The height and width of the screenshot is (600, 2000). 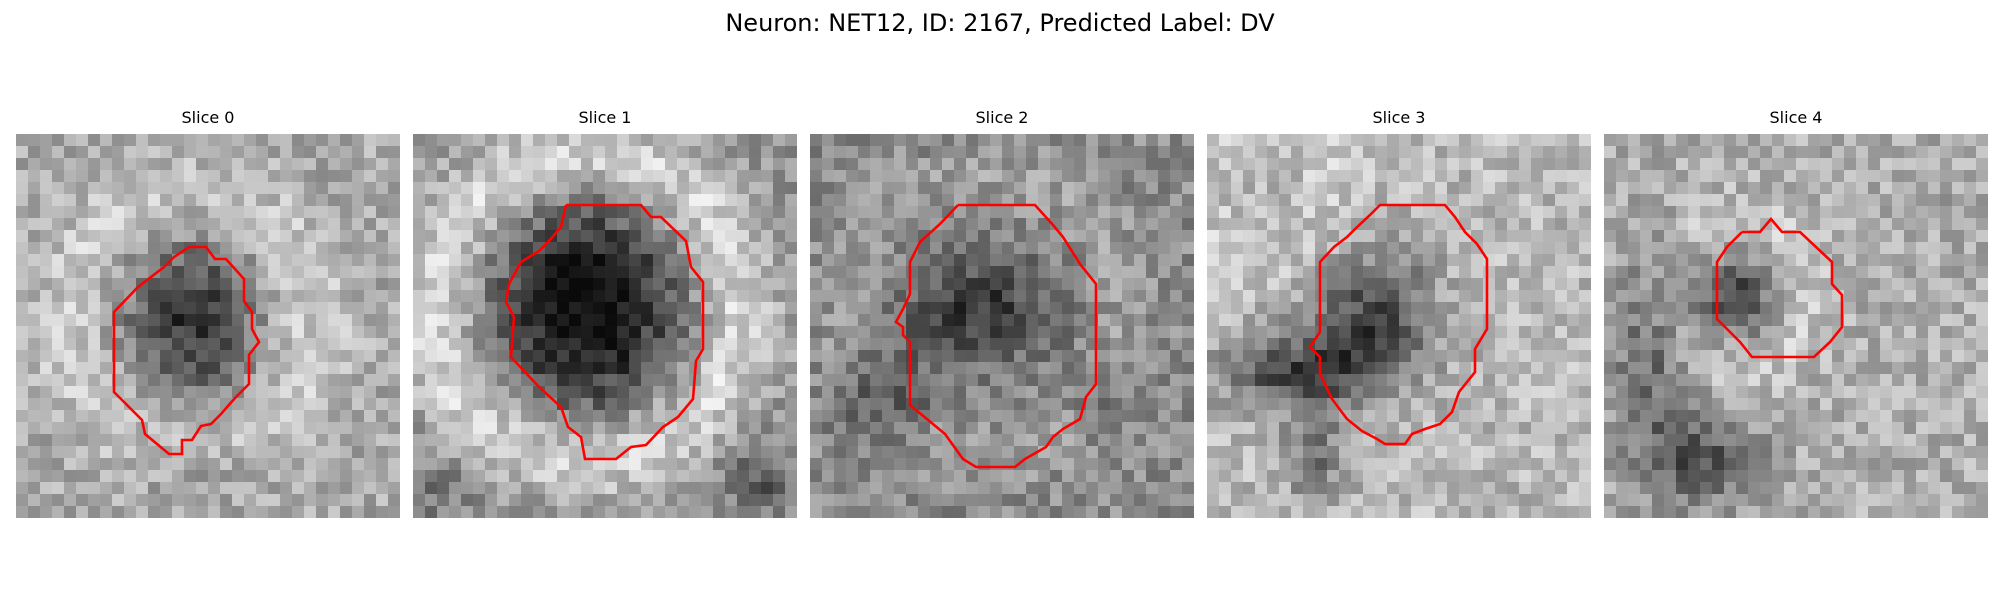 I want to click on slice-title-4: Slice 4, so click(x=1796, y=117).